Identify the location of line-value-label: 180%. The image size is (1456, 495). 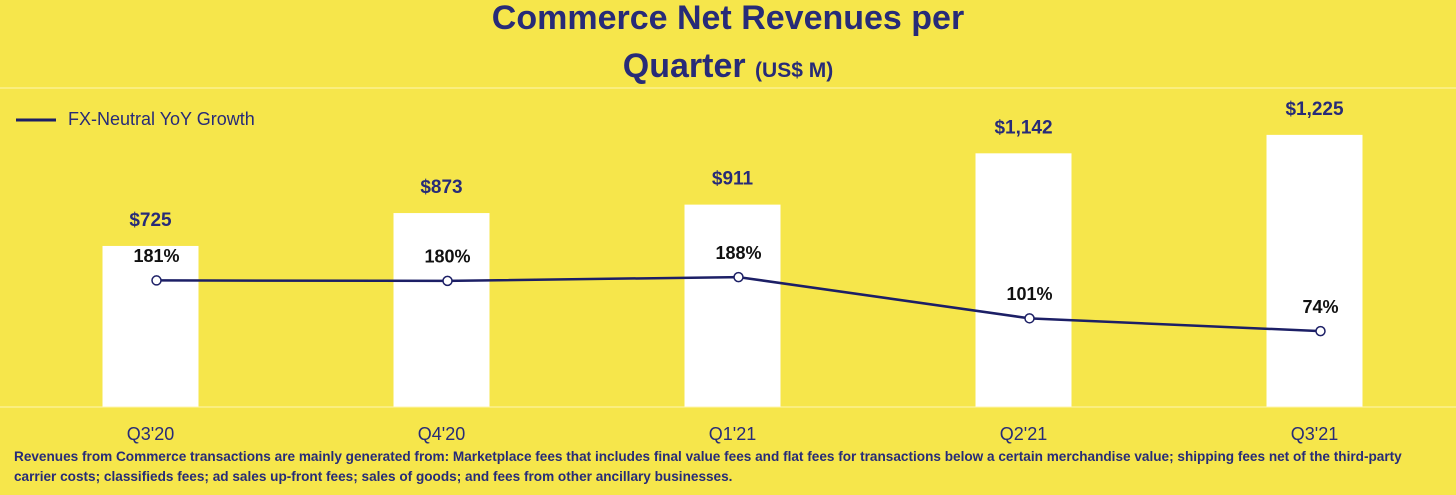
(447, 257).